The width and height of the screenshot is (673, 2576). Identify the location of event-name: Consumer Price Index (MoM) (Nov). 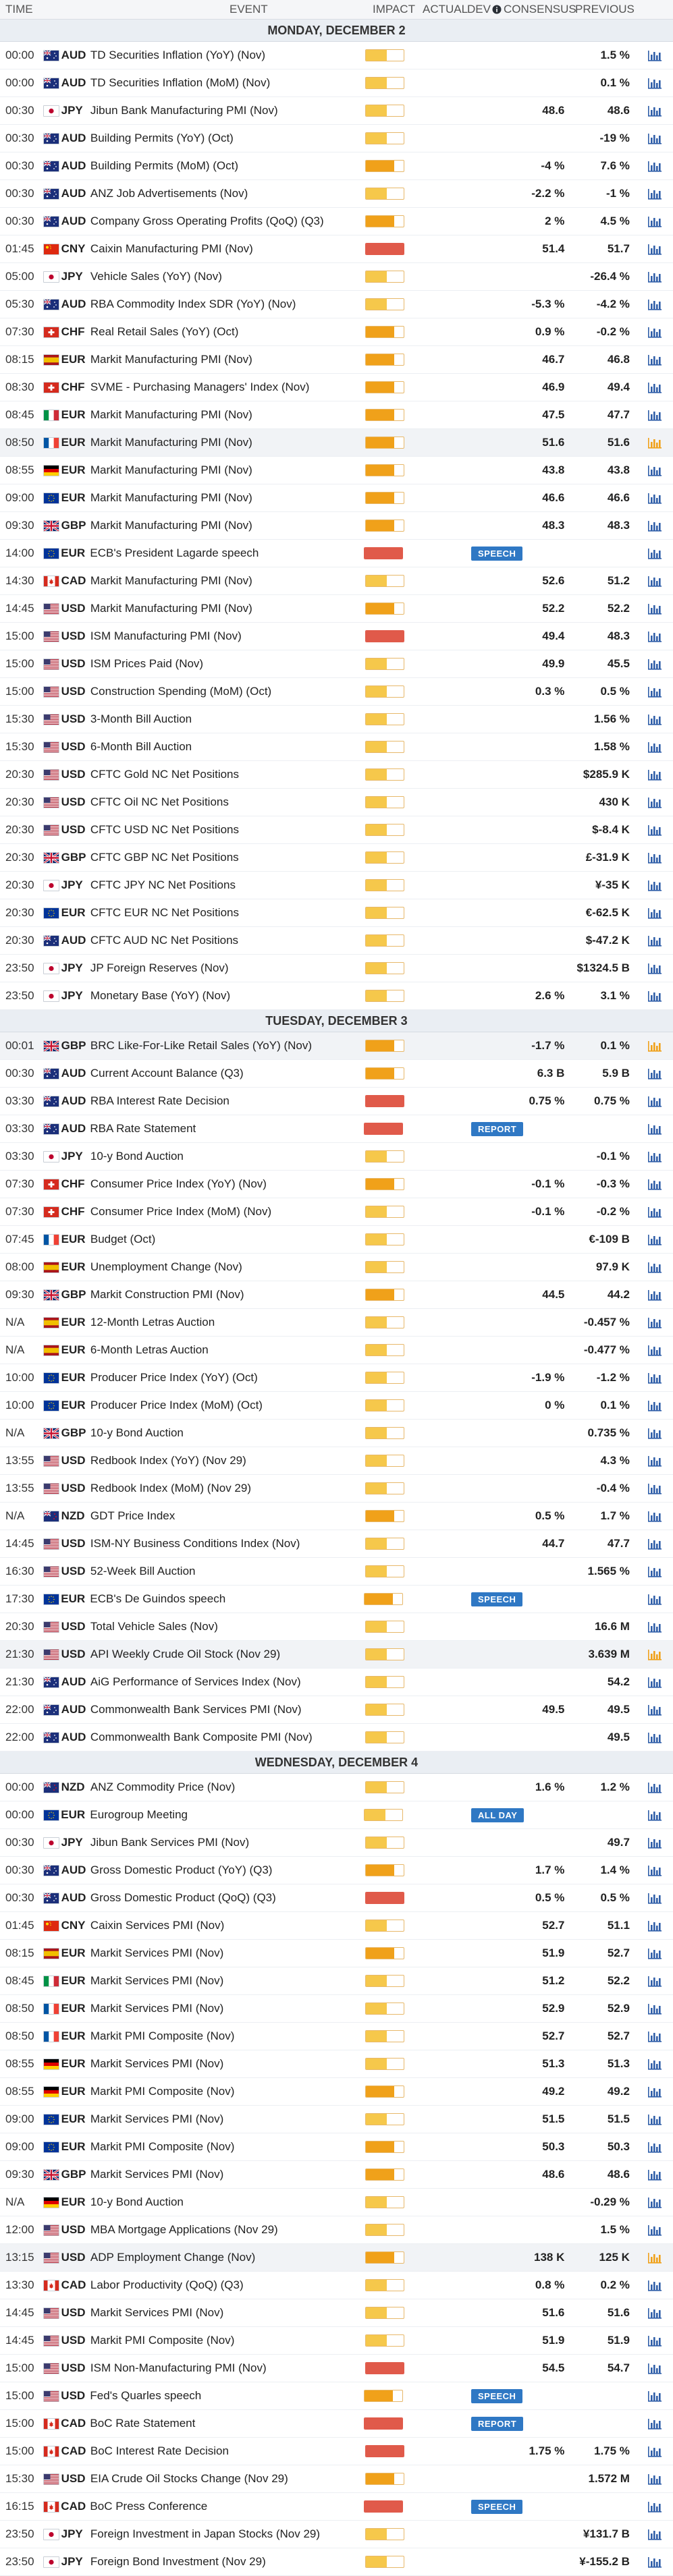
(181, 1211).